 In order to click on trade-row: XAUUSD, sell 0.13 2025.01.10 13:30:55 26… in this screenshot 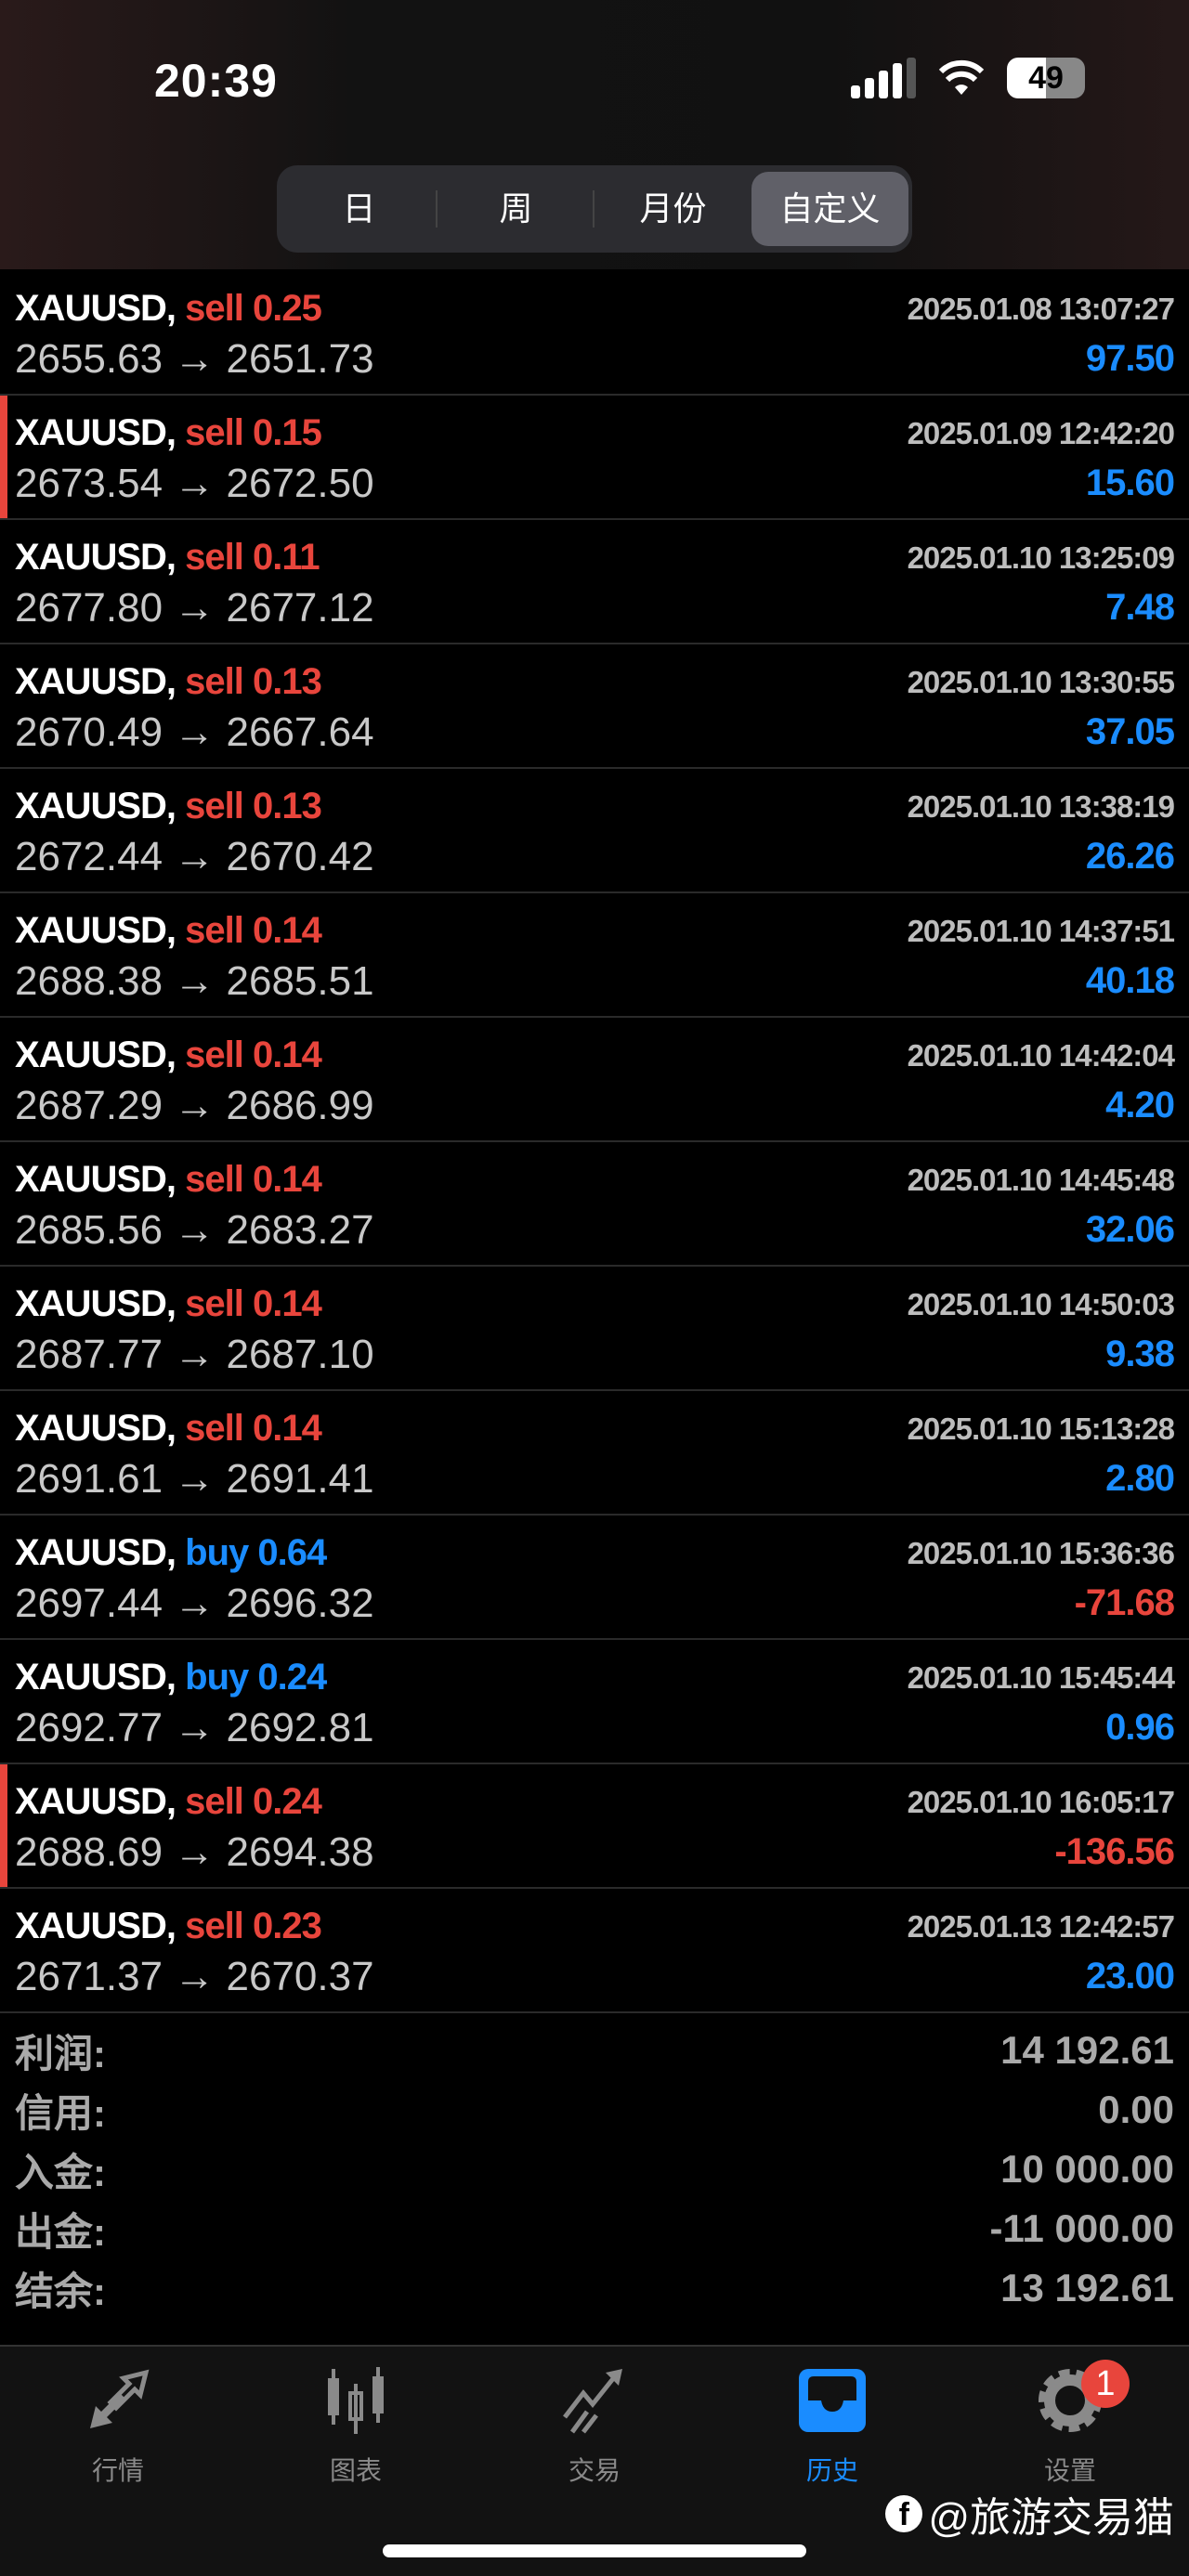, I will do `click(594, 706)`.